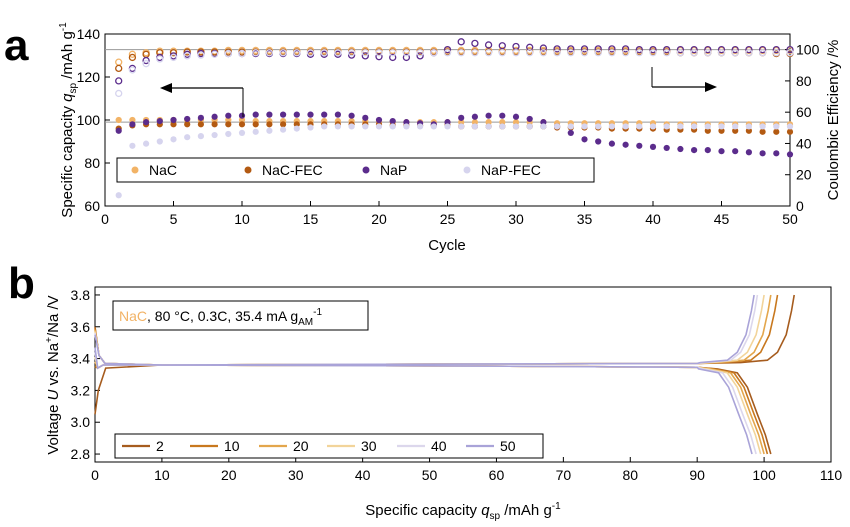 The width and height of the screenshot is (850, 527). Describe the element at coordinates (301, 446) in the screenshot. I see `legend-label: 20` at that location.